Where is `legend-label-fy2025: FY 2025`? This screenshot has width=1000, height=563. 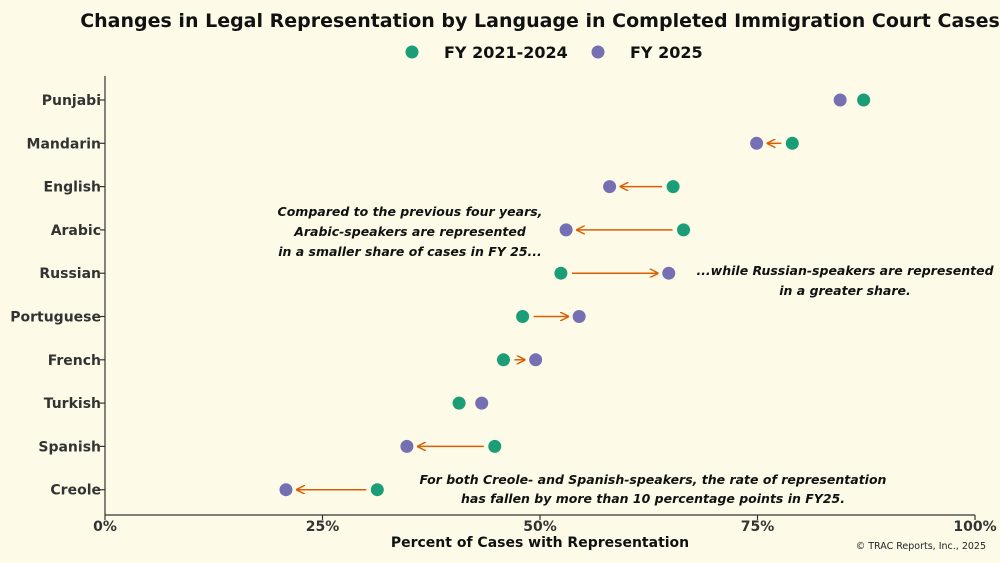 legend-label-fy2025: FY 2025 is located at coordinates (666, 52).